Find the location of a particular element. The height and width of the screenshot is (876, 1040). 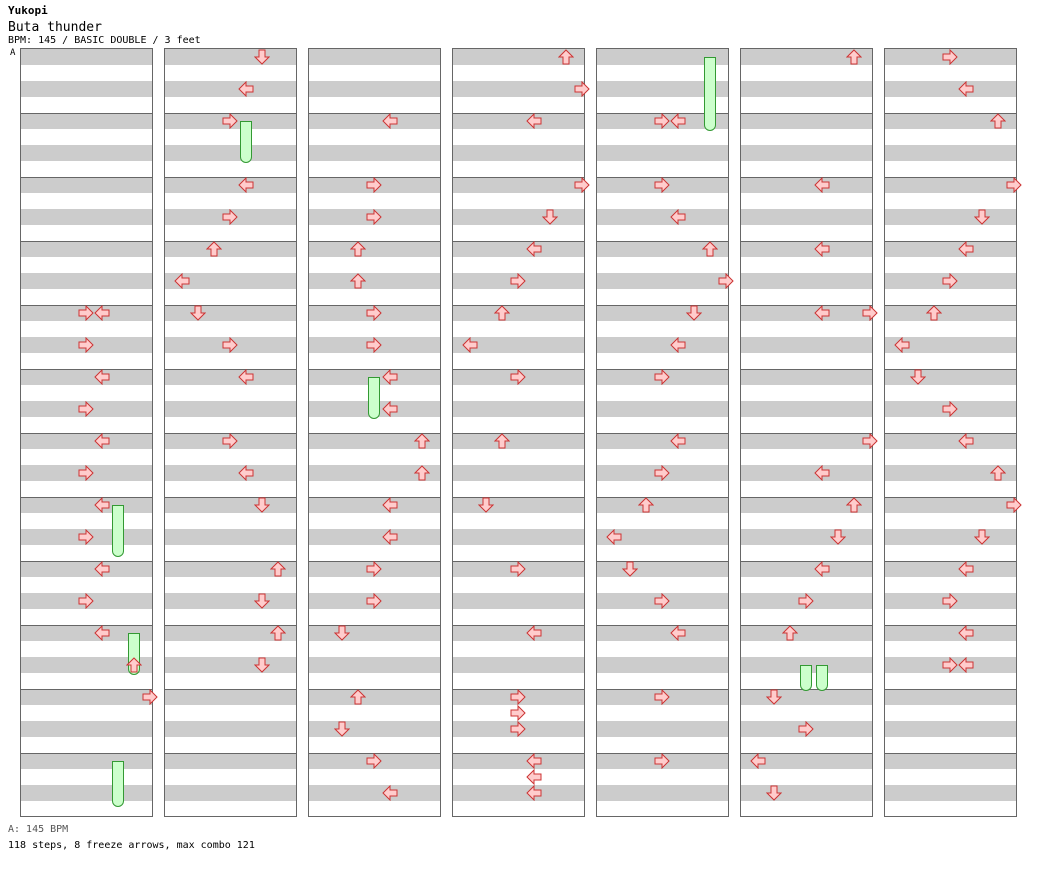

artist-name: Yukopi is located at coordinates (28, 10).